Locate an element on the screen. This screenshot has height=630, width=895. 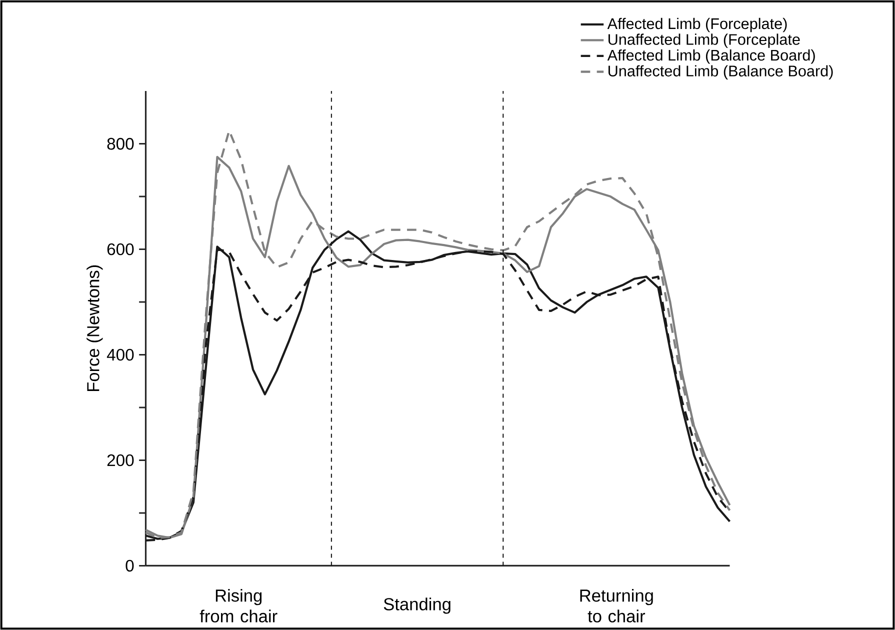
text: Rising from chair is located at coordinates (239, 605).